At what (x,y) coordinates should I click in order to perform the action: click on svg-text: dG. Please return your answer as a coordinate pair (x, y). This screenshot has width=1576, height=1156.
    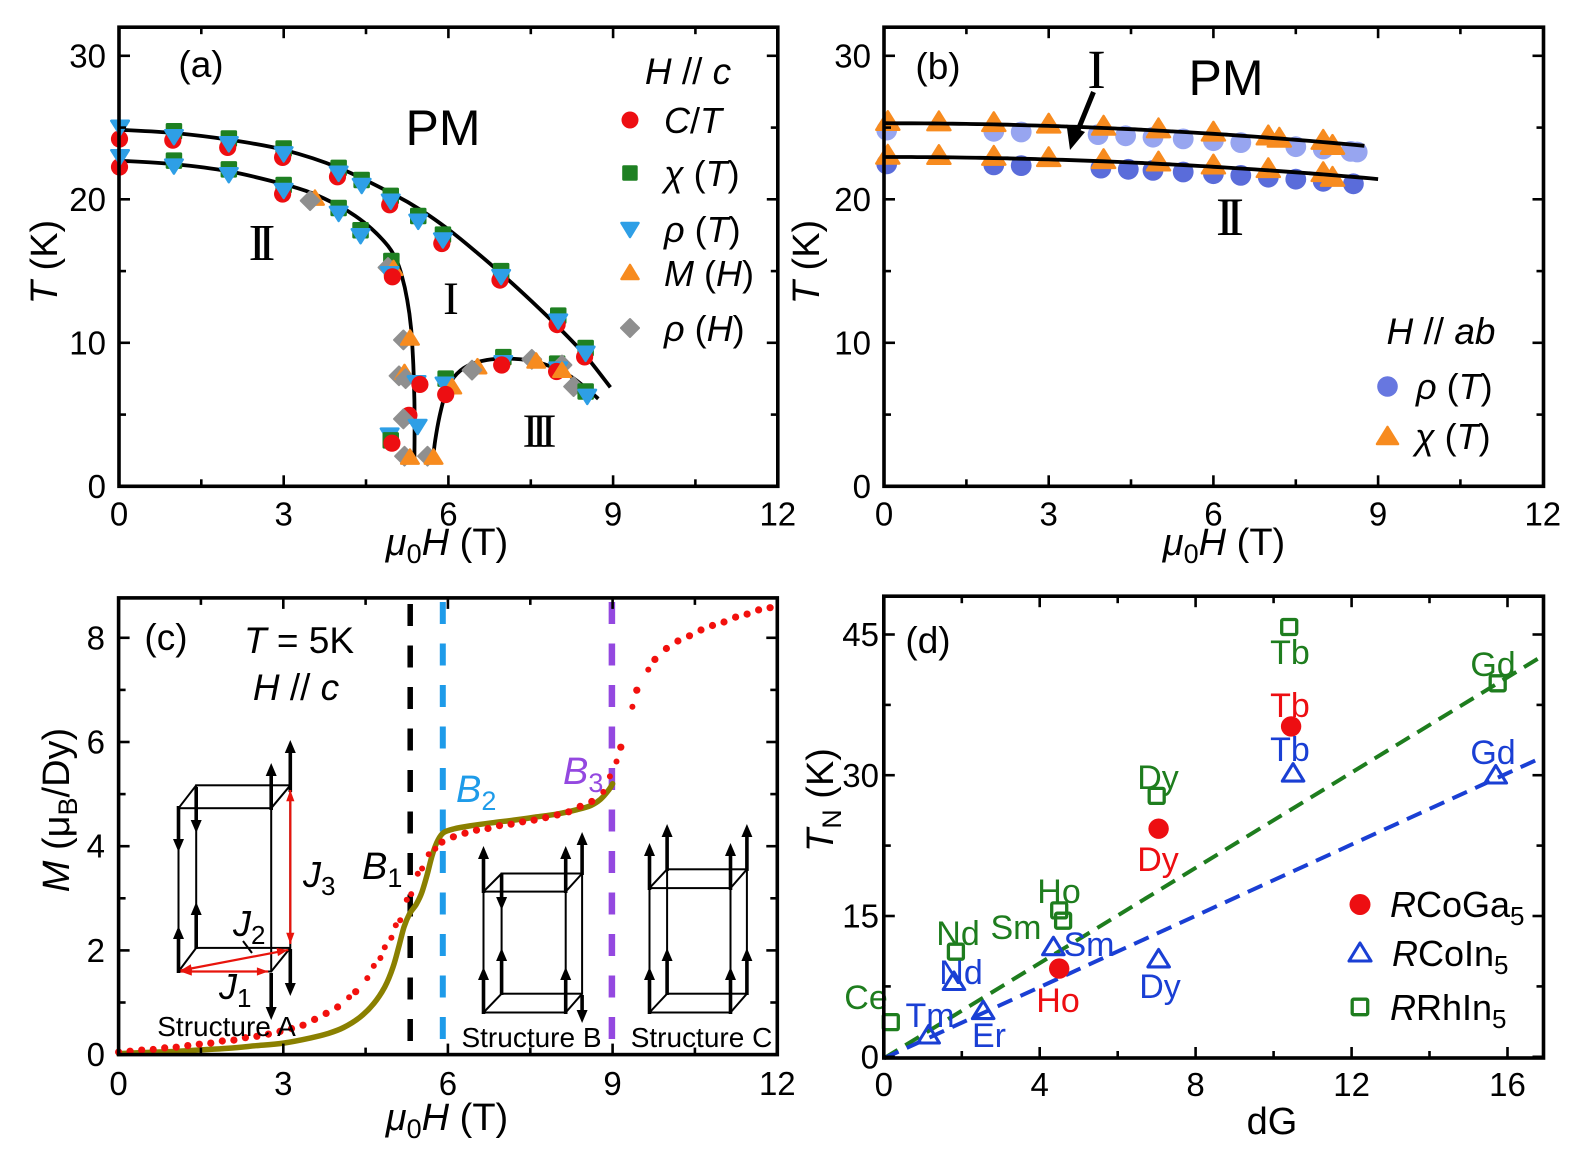
    Looking at the image, I should click on (1272, 1122).